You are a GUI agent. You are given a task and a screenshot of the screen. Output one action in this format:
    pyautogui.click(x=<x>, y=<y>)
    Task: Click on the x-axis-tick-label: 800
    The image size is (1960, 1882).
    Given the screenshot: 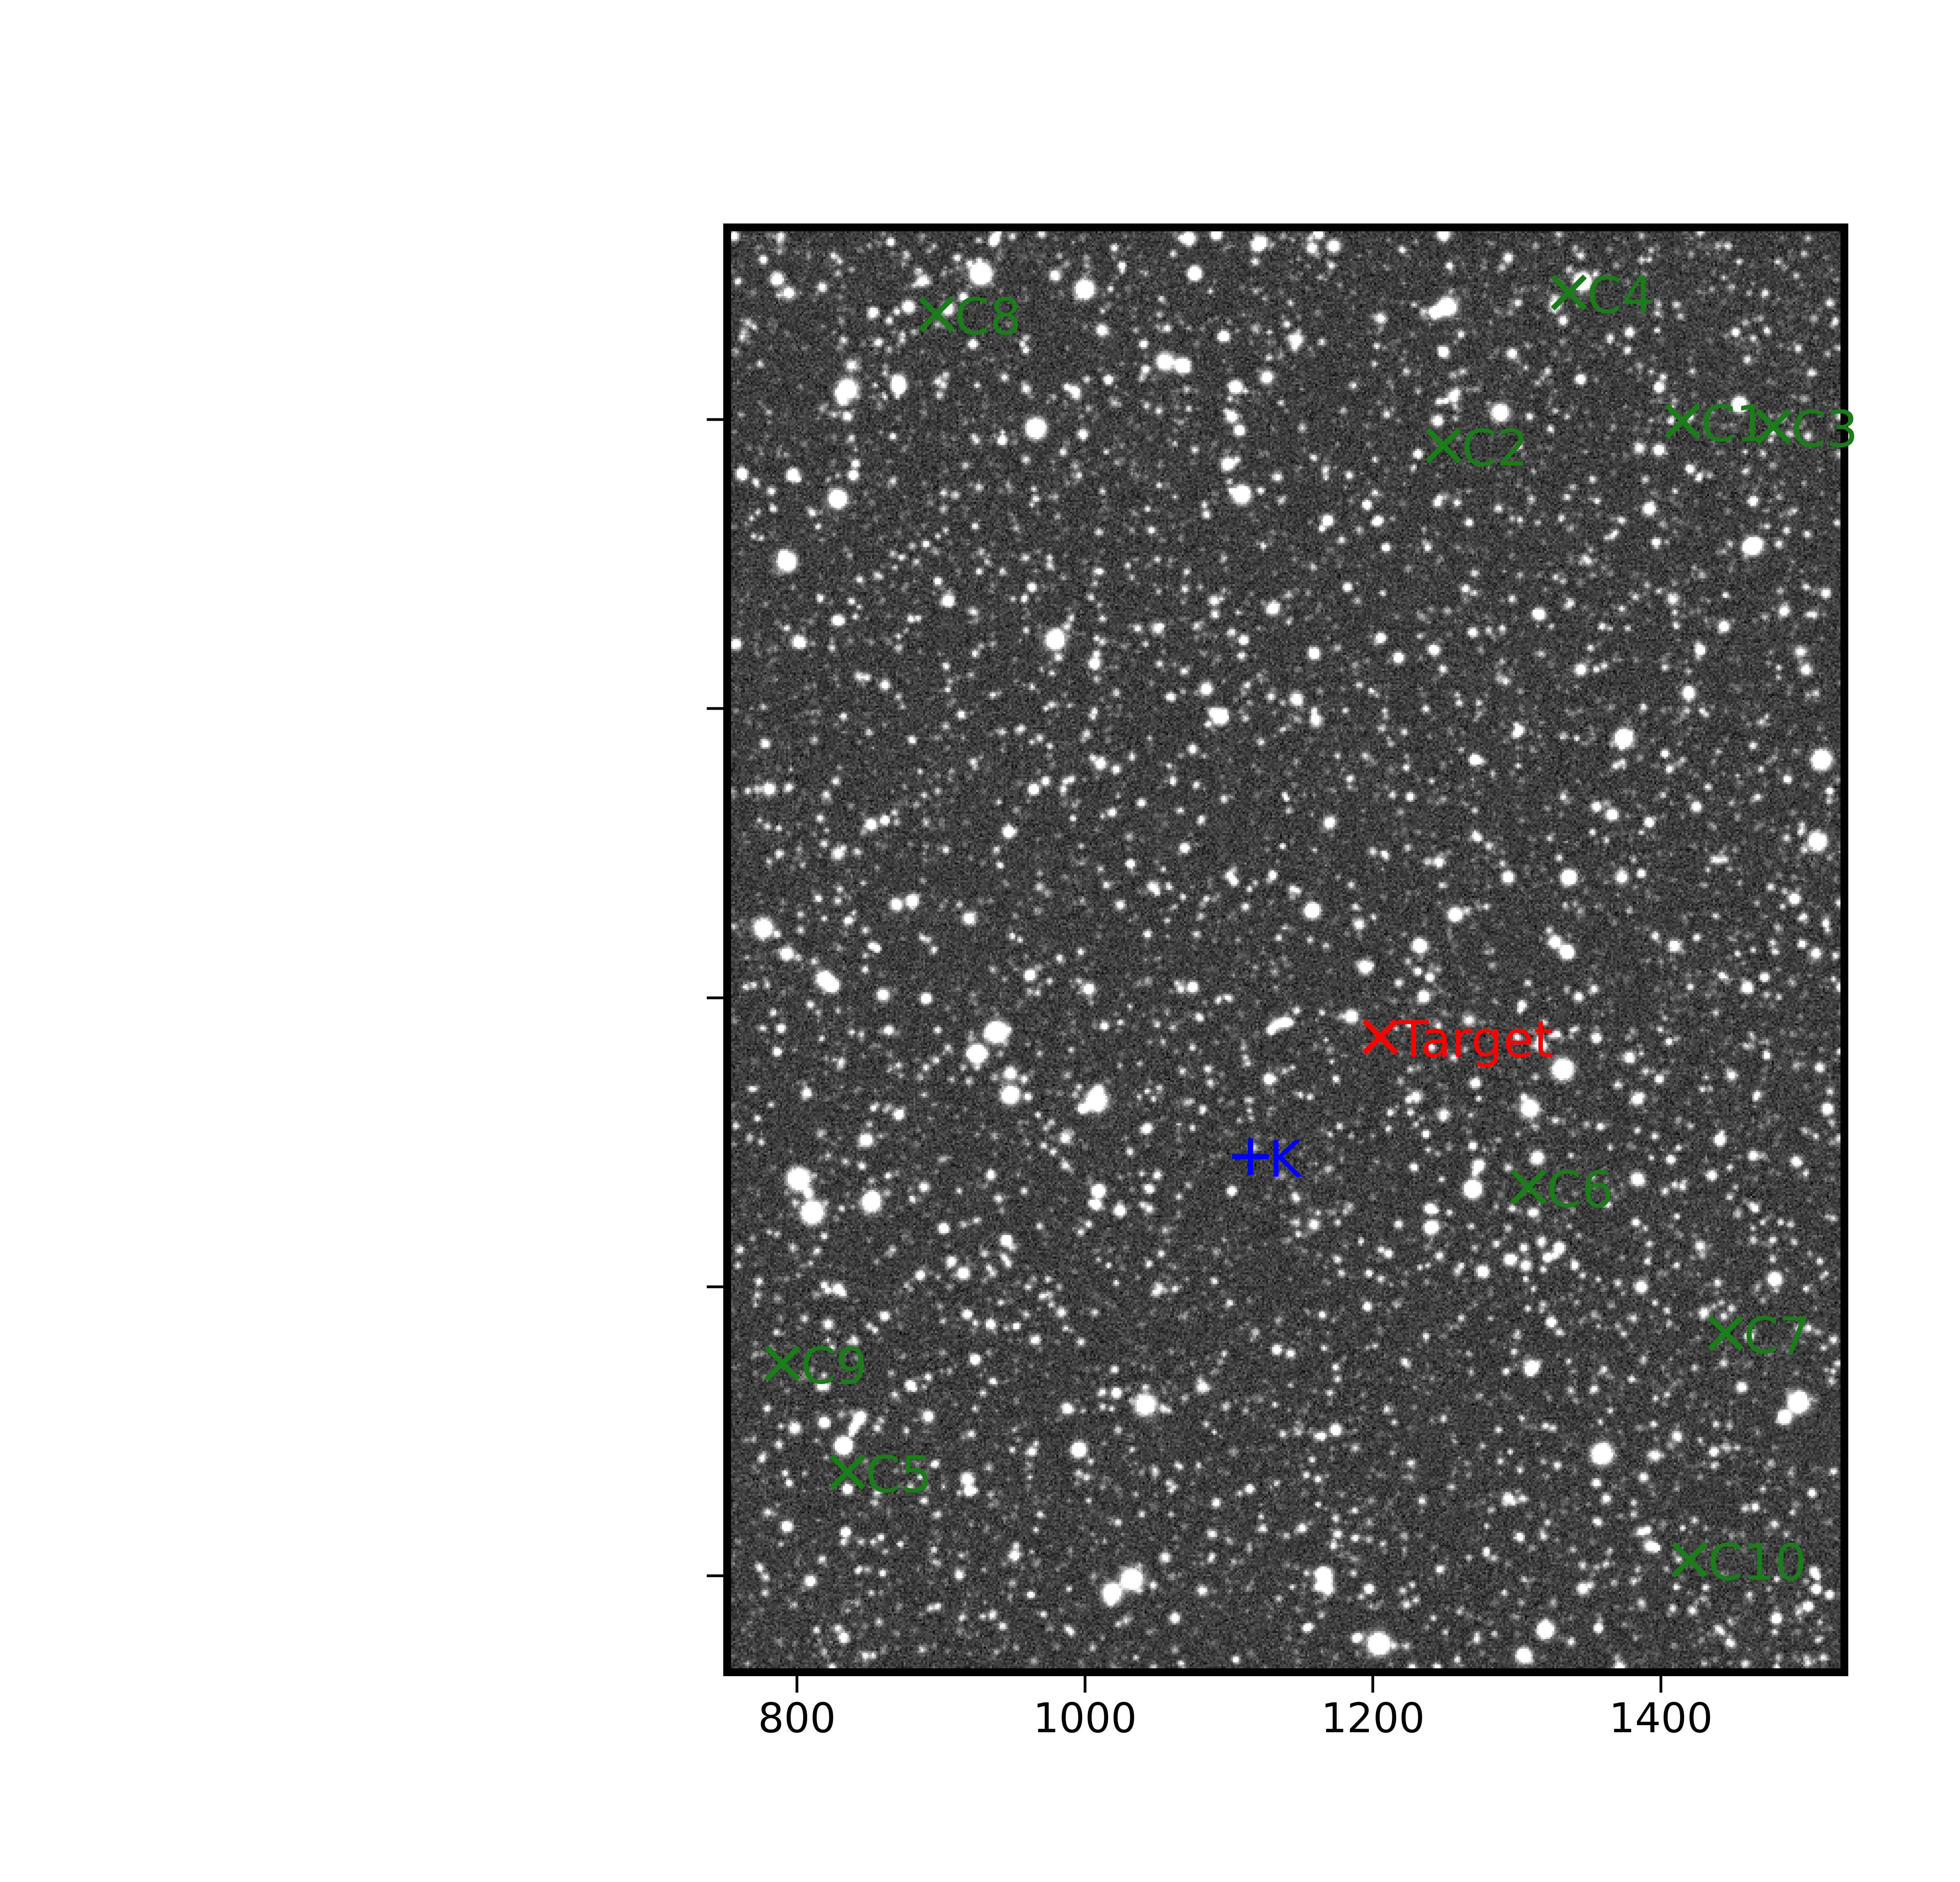 What is the action you would take?
    pyautogui.click(x=797, y=1718)
    